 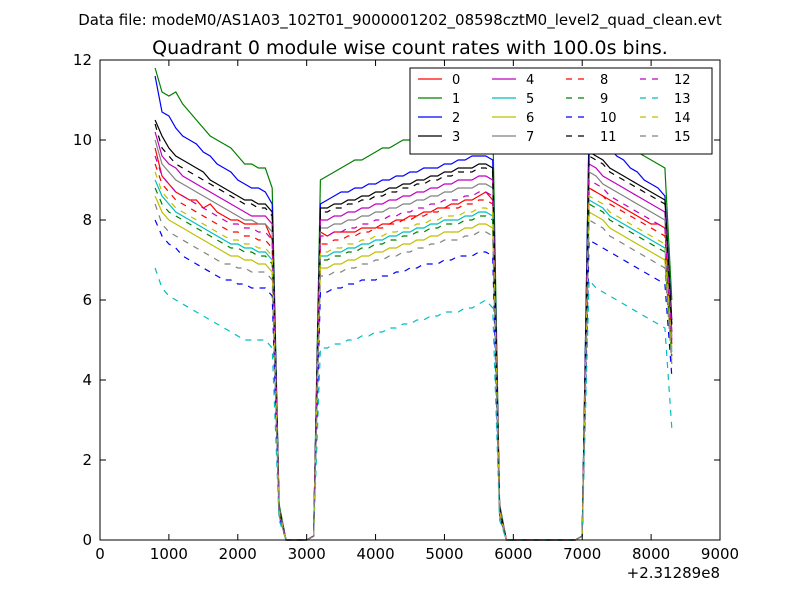 What do you see at coordinates (87, 300) in the screenshot?
I see `y-tick-label: 6` at bounding box center [87, 300].